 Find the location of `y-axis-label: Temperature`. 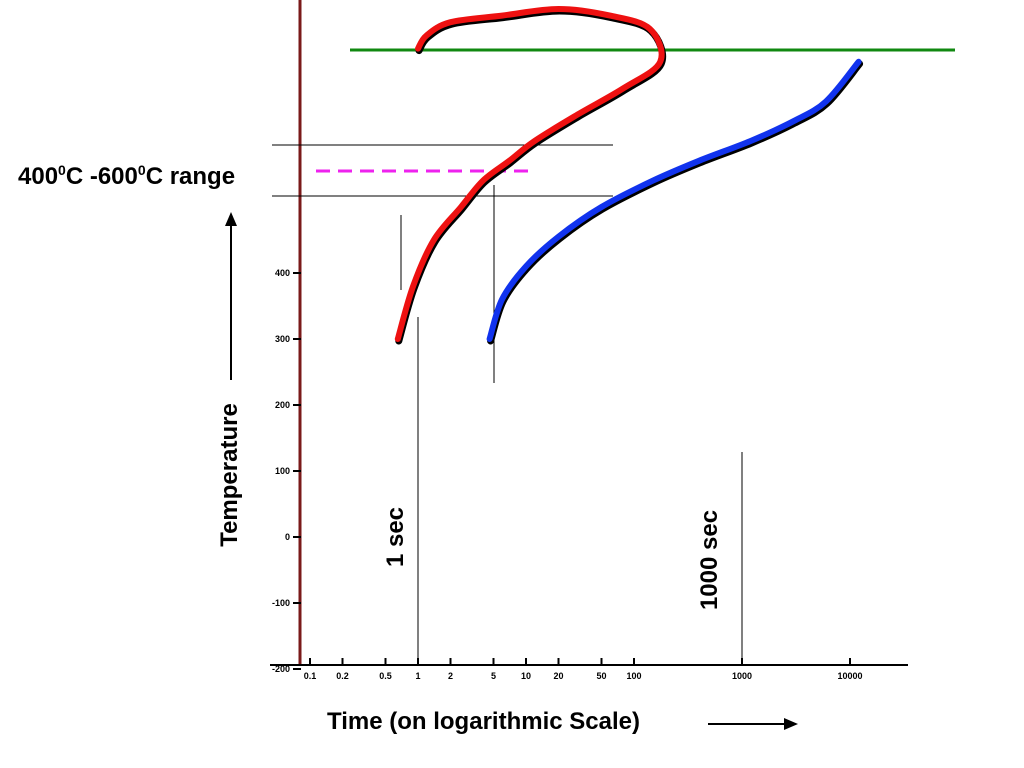

y-axis-label: Temperature is located at coordinates (229, 475).